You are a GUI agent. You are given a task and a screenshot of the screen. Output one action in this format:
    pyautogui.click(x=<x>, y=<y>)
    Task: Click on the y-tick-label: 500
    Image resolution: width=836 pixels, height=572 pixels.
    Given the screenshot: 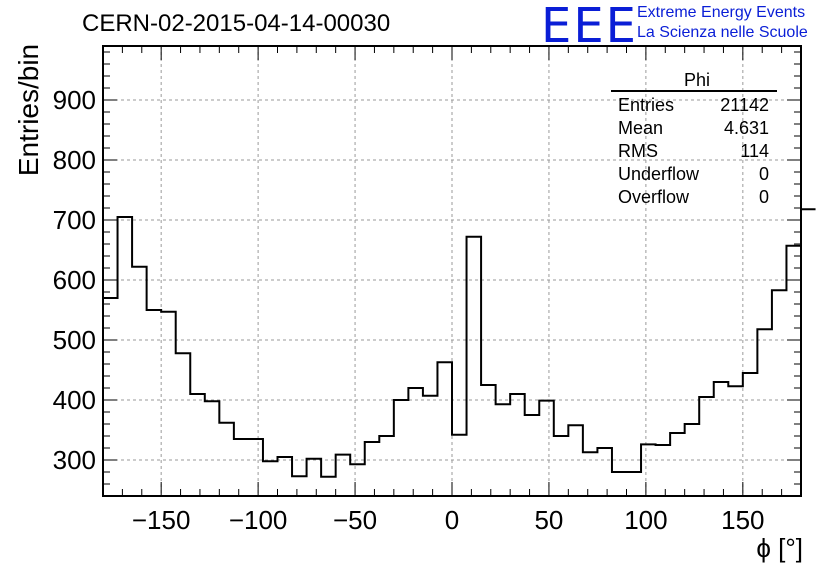 What is the action you would take?
    pyautogui.click(x=74, y=340)
    